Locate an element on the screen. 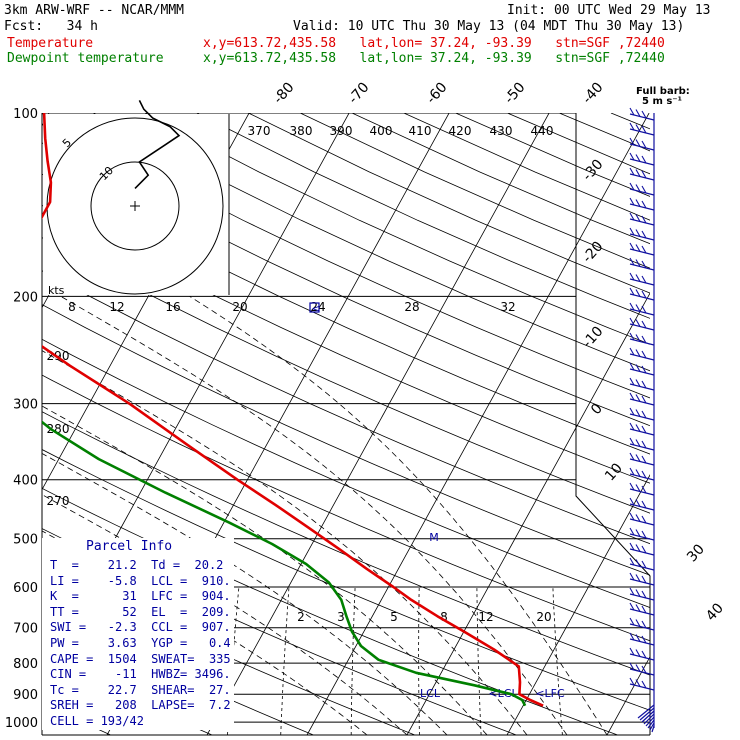 The width and height of the screenshot is (740, 740). wind-barbs is located at coordinates (642, 420).